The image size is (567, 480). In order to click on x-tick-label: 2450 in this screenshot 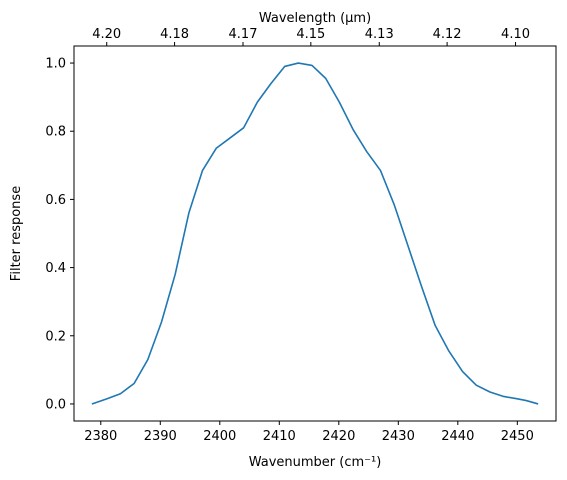, I will do `click(517, 436)`.